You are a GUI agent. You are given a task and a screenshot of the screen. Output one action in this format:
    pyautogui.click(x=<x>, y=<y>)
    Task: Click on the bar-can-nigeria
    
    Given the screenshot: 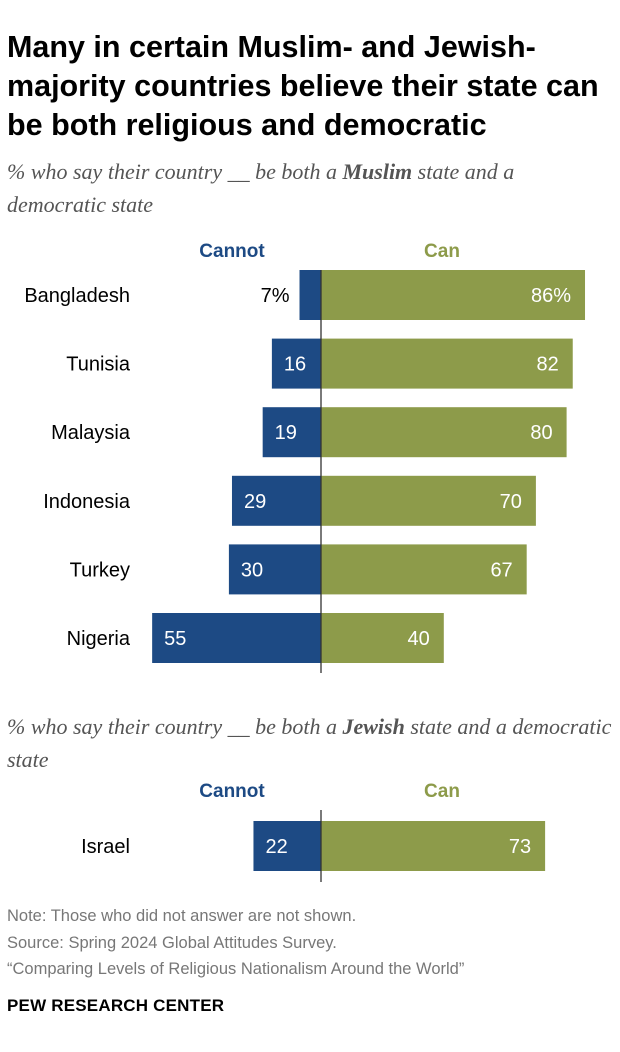 What is the action you would take?
    pyautogui.click(x=382, y=638)
    